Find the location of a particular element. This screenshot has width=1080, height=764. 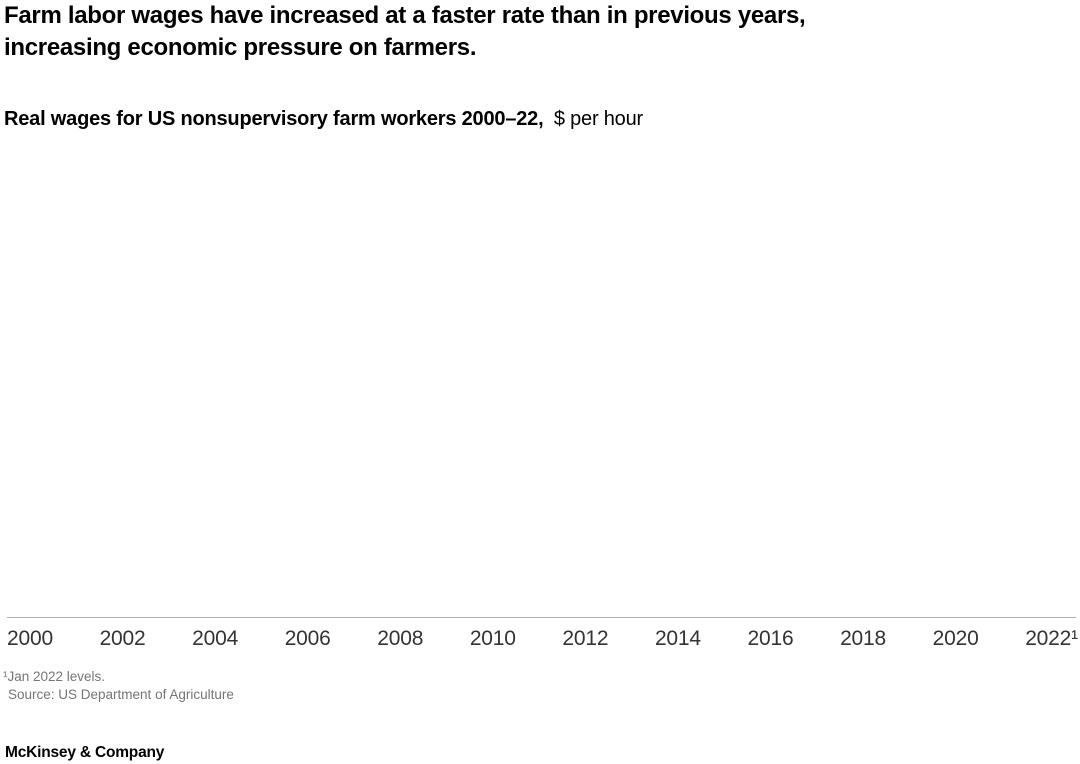

x-tick-label-2000: 2000 is located at coordinates (30, 638).